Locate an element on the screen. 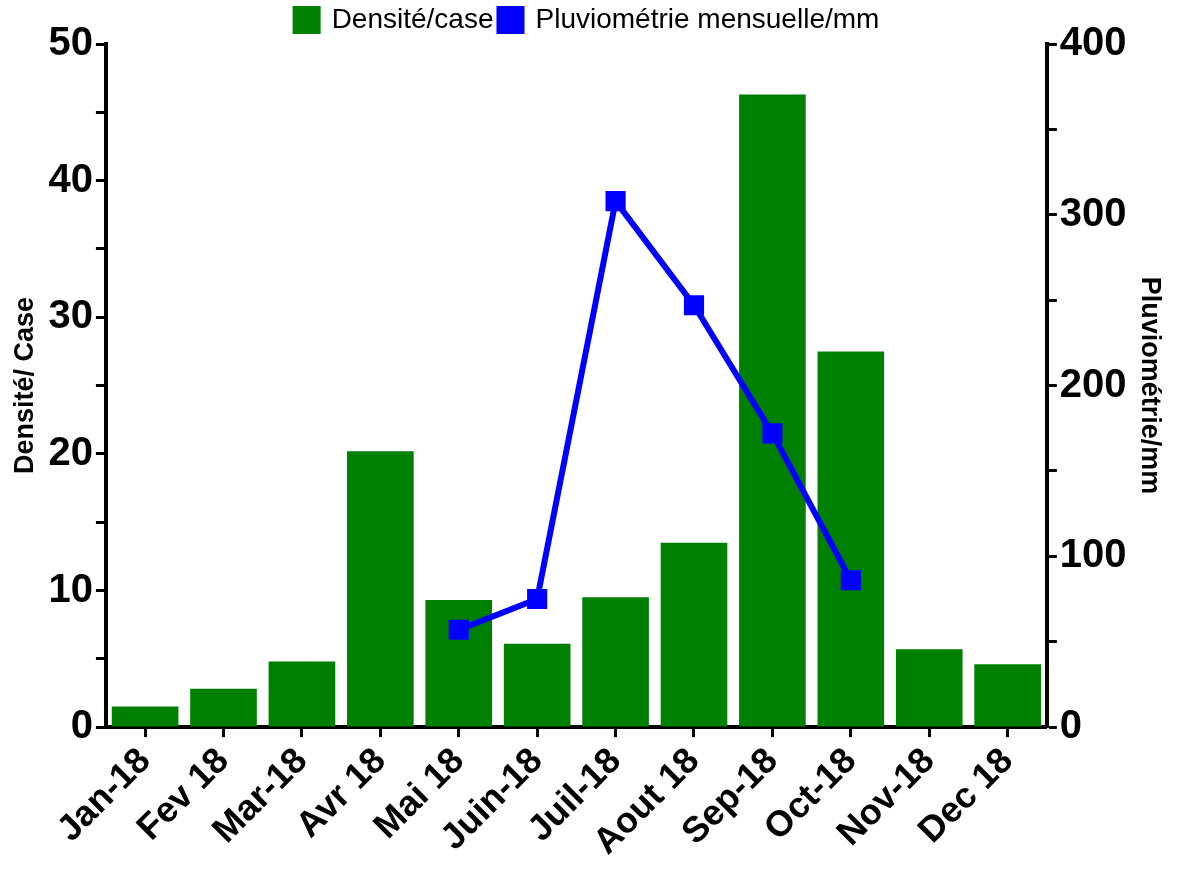 Image resolution: width=1180 pixels, height=872 pixels. legend-label: Densité/case is located at coordinates (412, 18).